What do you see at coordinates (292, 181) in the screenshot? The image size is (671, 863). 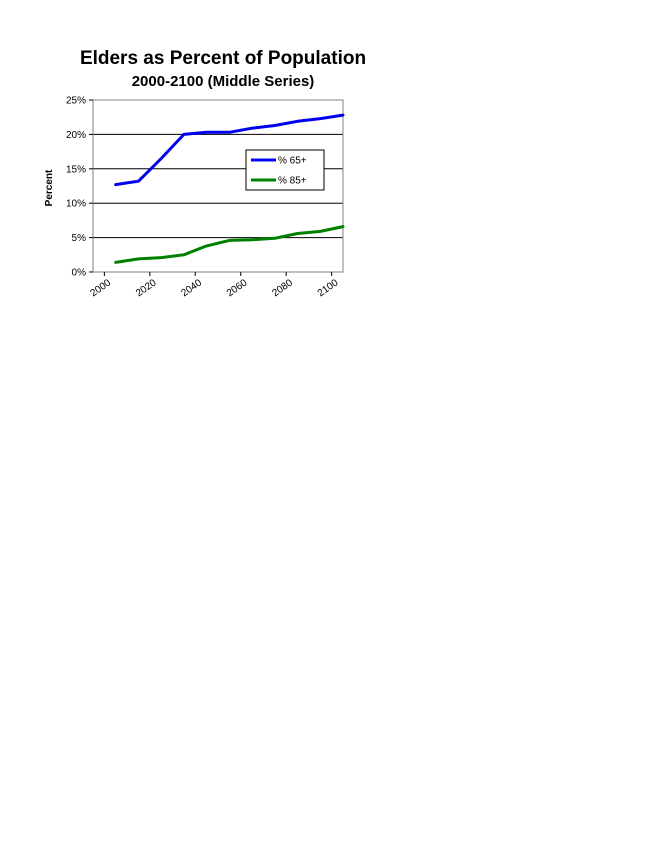 I see `legend-label-2: % 85+` at bounding box center [292, 181].